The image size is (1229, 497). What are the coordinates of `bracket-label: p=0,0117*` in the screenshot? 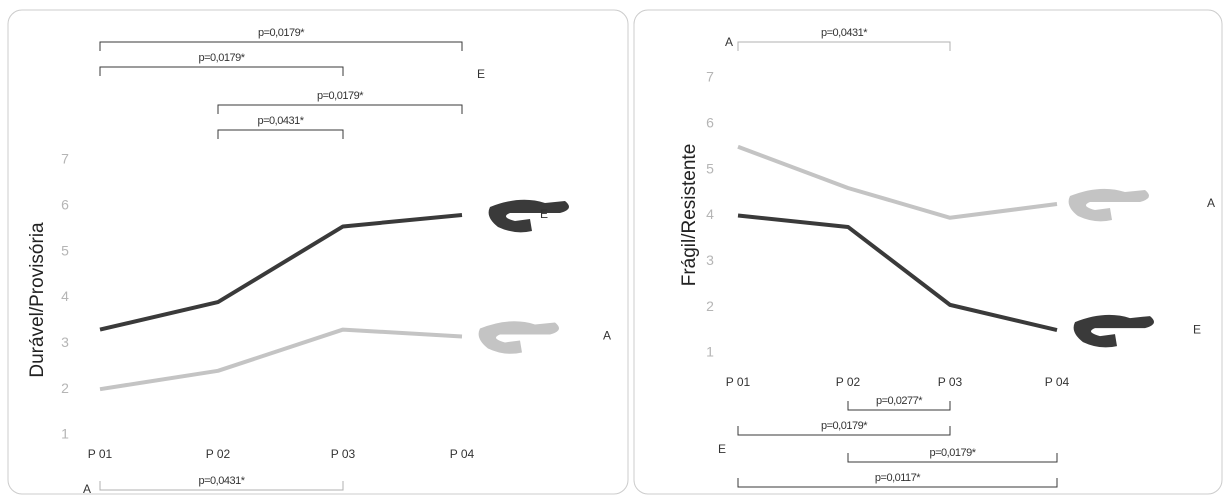 It's located at (898, 478).